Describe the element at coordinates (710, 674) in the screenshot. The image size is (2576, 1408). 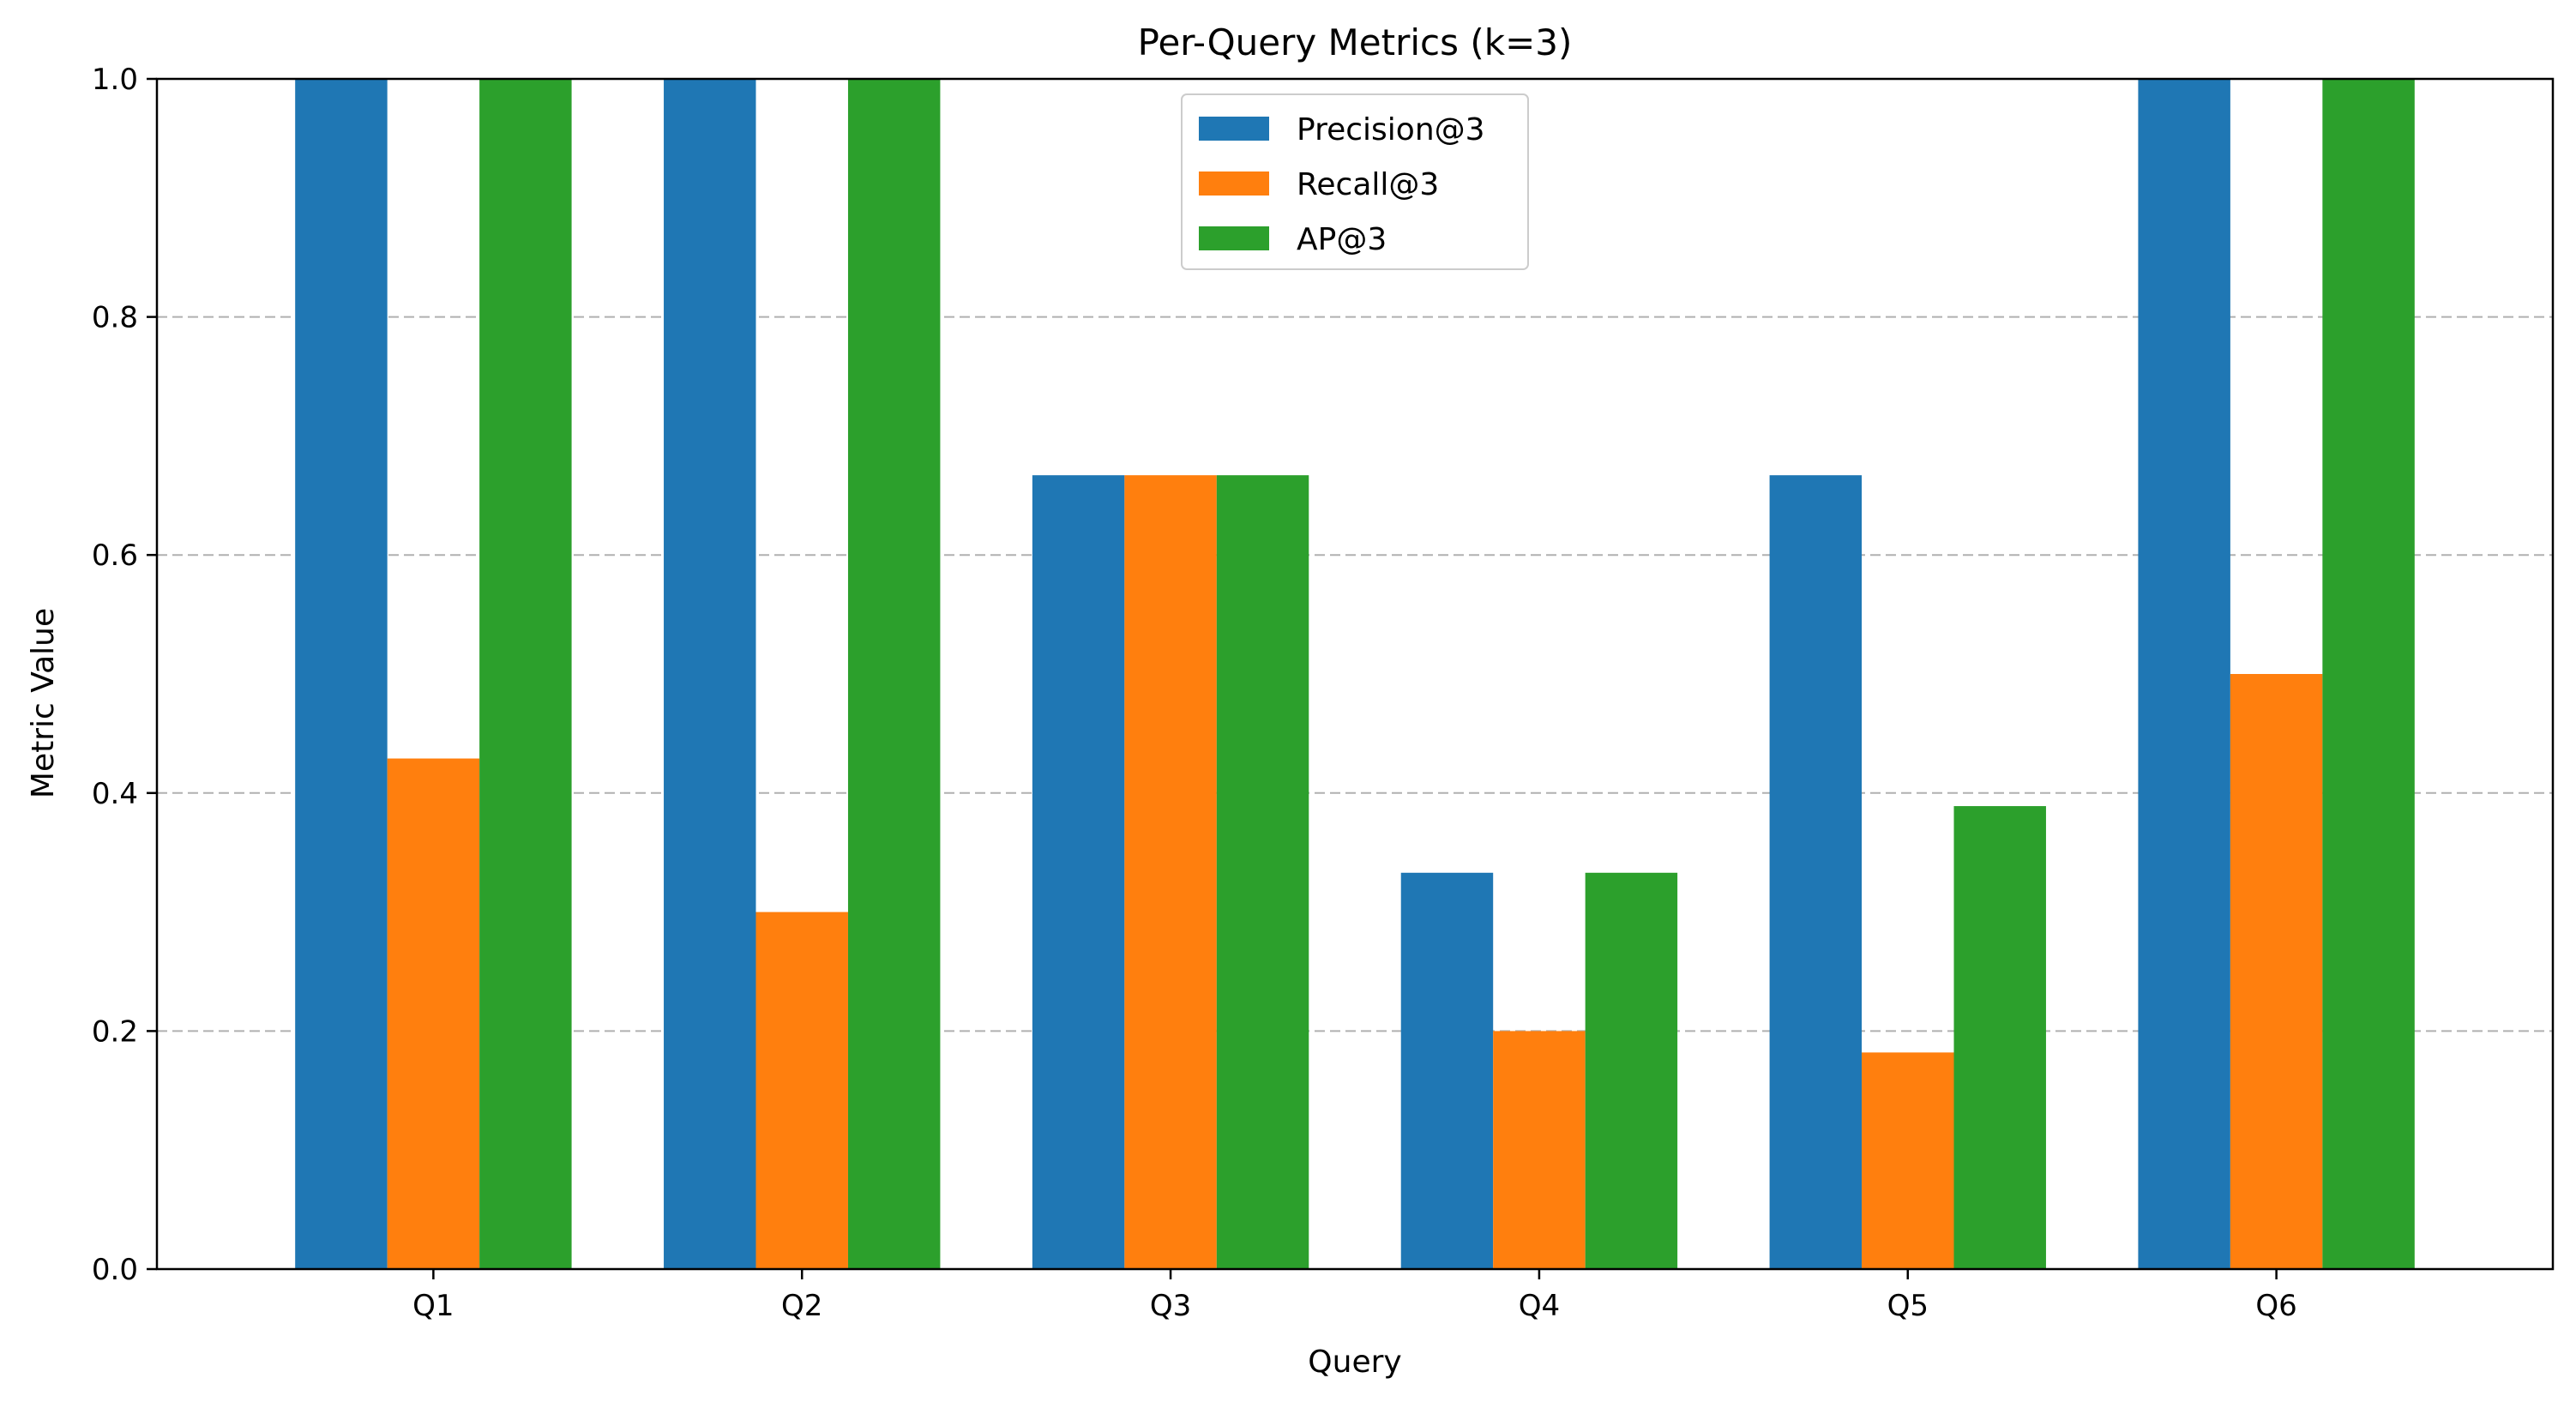
I see `bar-precision-3-q2` at that location.